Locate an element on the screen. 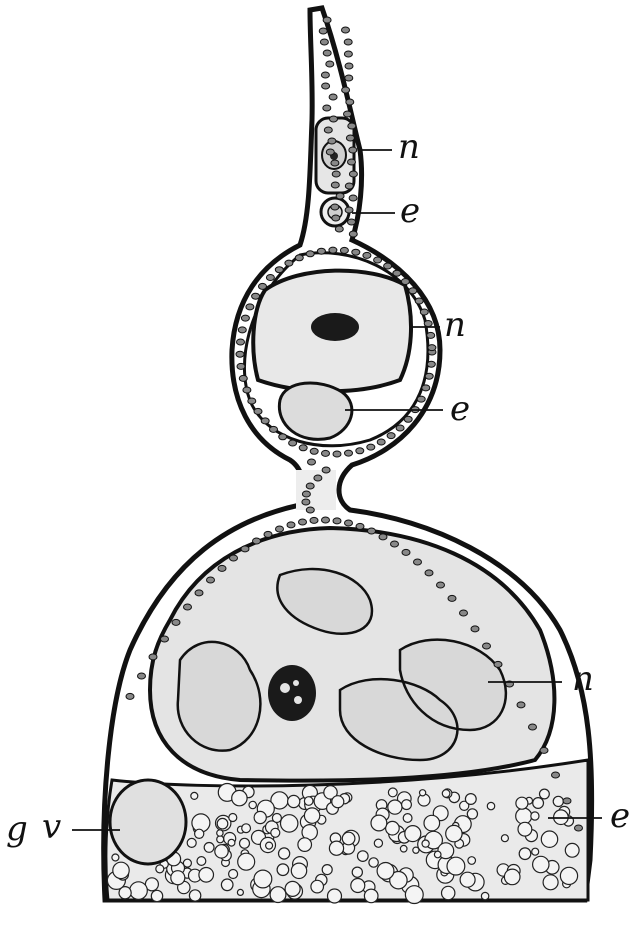  label-n-top: n is located at coordinates (409, 147).